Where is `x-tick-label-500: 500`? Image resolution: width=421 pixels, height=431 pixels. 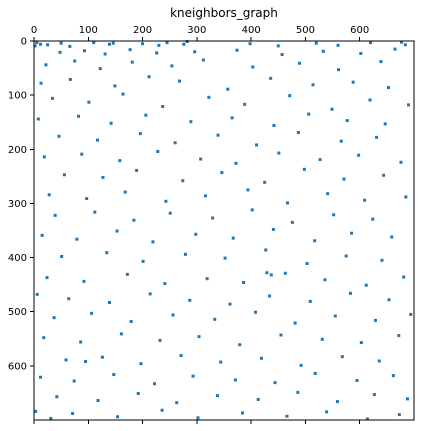
x-tick-label-500: 500 is located at coordinates (305, 30).